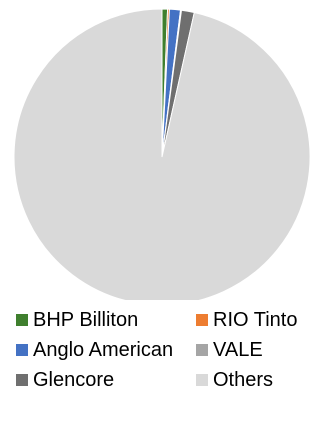 The image size is (331, 423). I want to click on legend-item-anglo-american: Anglo American, so click(94, 350).